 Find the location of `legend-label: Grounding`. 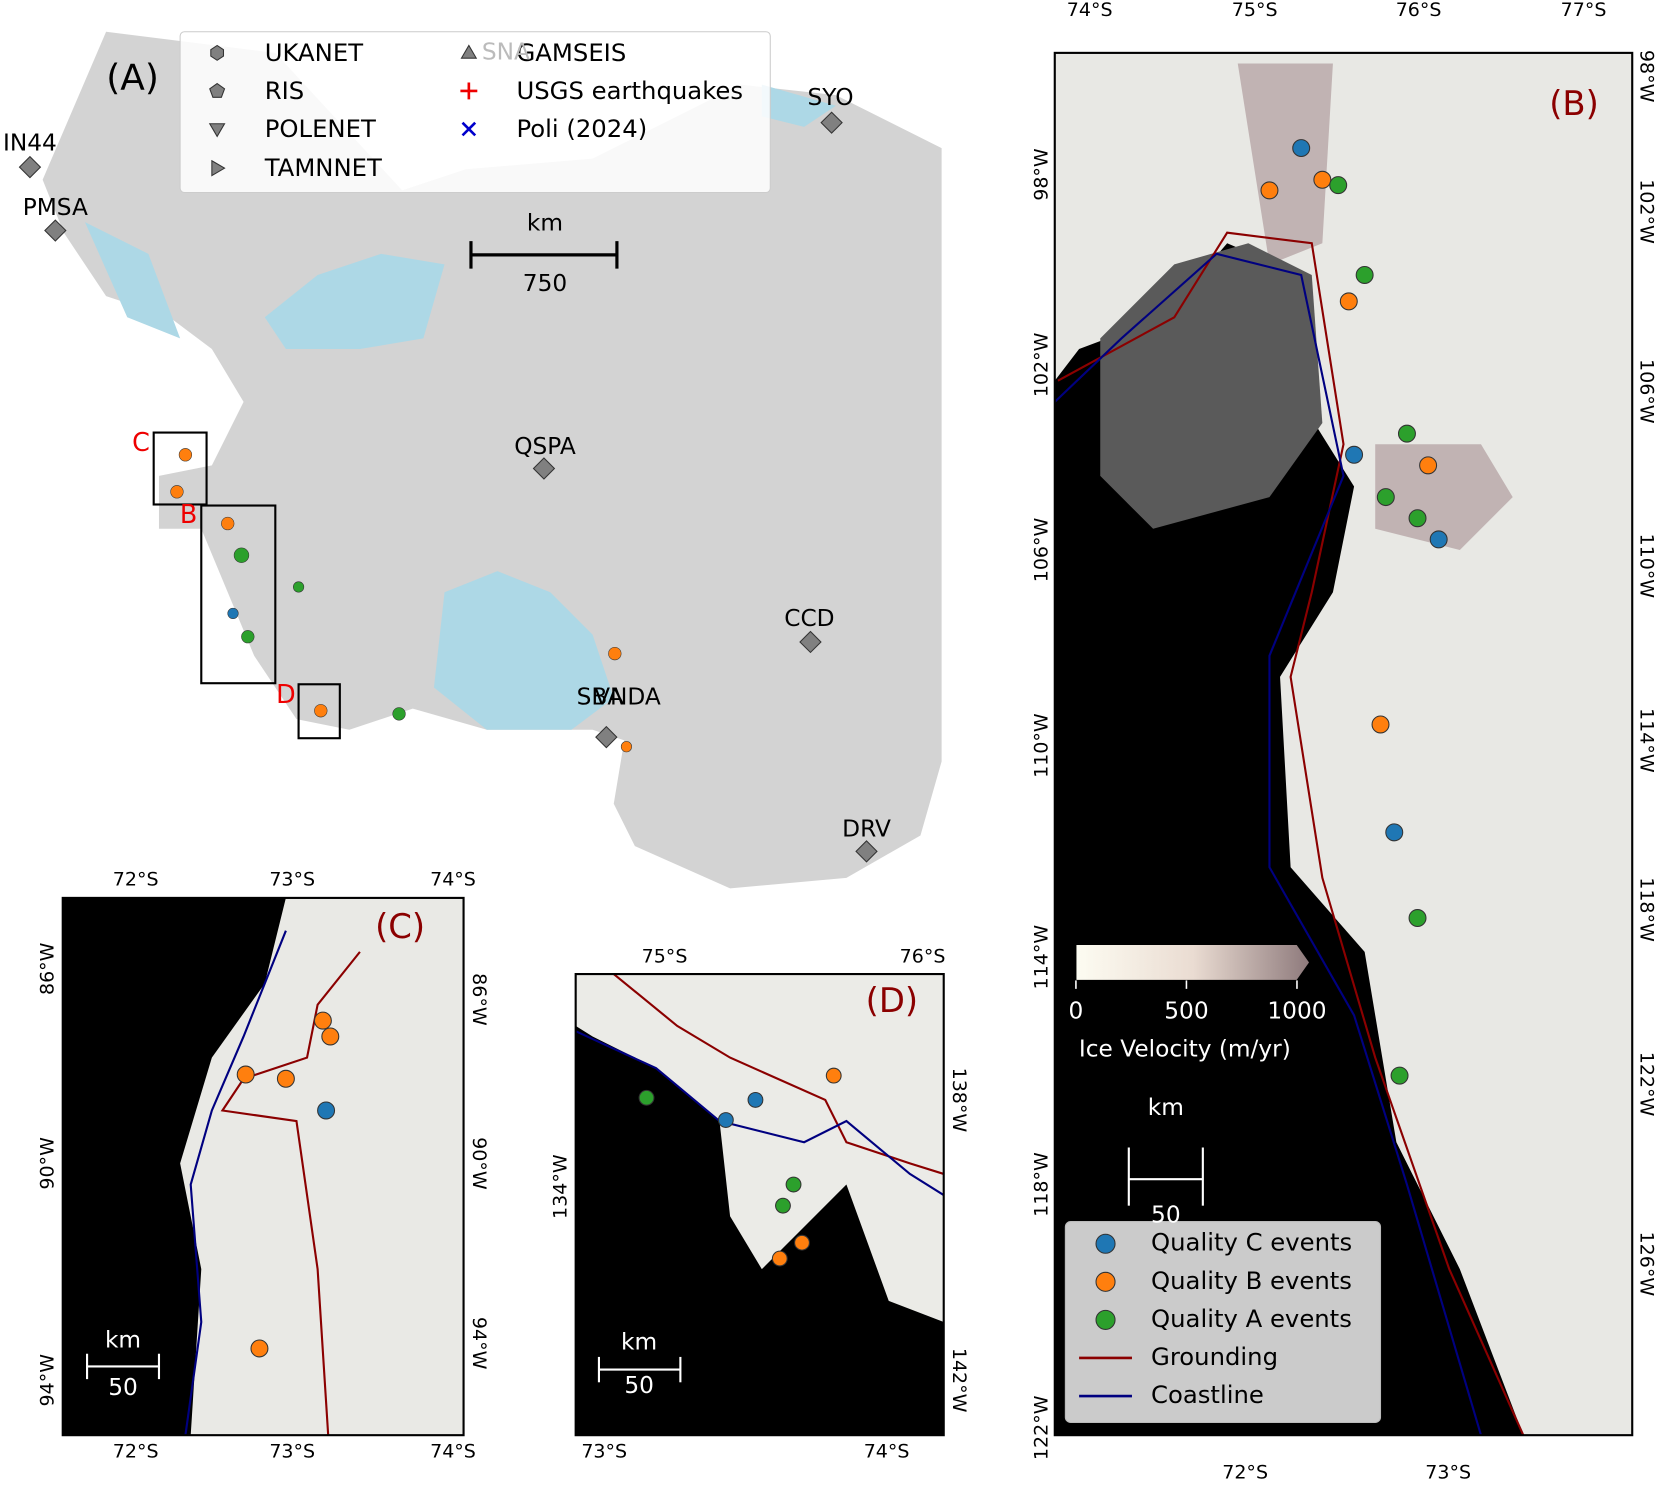

legend-label: Grounding is located at coordinates (1214, 1356).